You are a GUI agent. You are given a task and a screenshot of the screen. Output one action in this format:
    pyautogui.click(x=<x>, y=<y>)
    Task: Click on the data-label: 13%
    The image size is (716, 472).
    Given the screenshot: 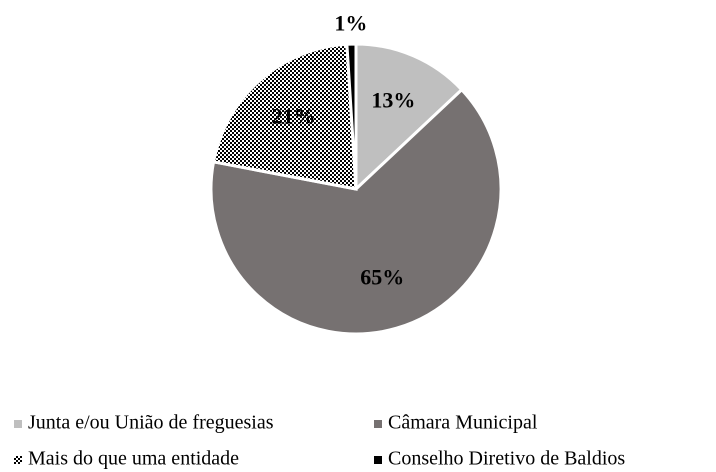 What is the action you would take?
    pyautogui.click(x=393, y=100)
    